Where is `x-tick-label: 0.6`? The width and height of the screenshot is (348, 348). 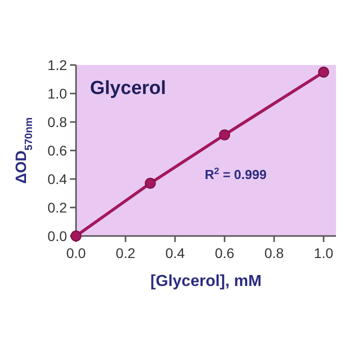 x-tick-label: 0.6 is located at coordinates (224, 253).